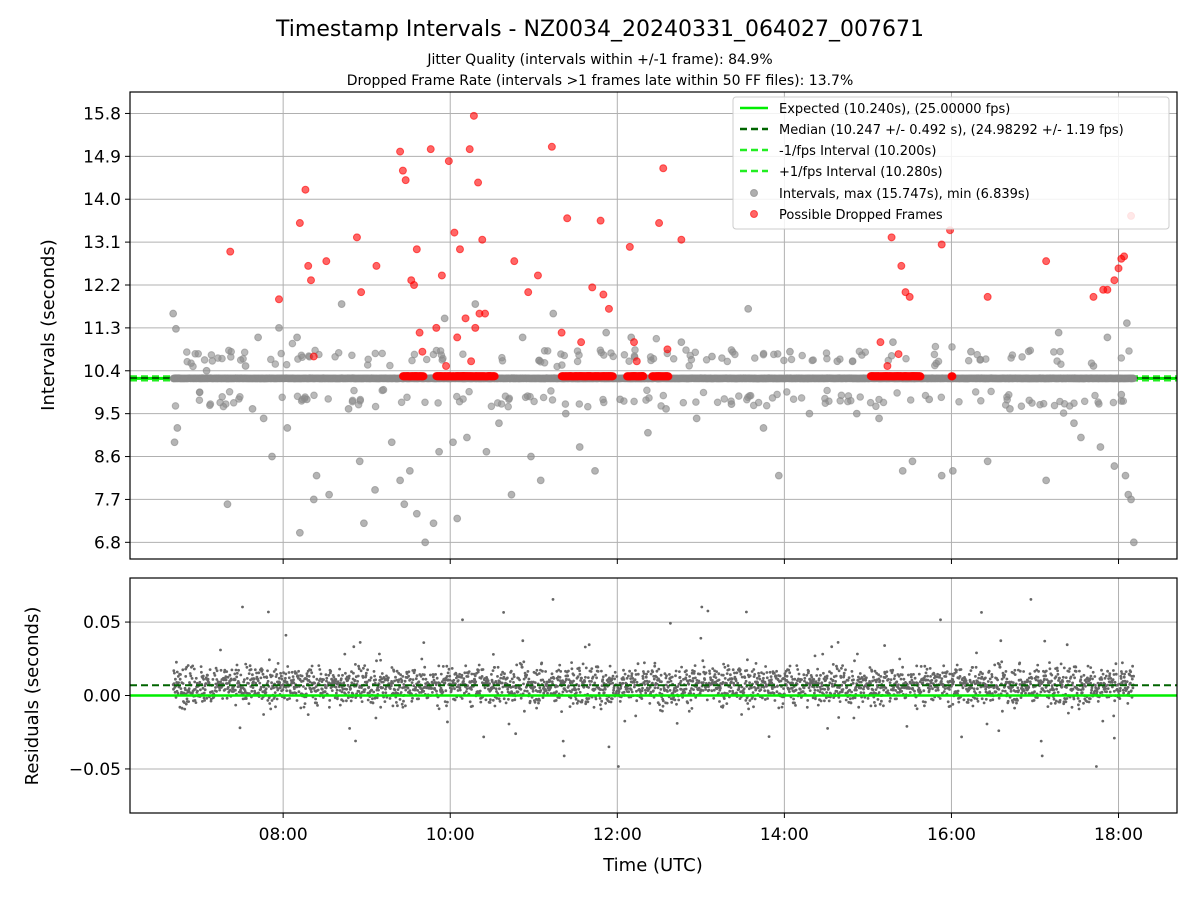 Image resolution: width=1200 pixels, height=900 pixels. I want to click on legend-item-plus-frame: +1/fps Interval (10.280s), so click(841, 172).